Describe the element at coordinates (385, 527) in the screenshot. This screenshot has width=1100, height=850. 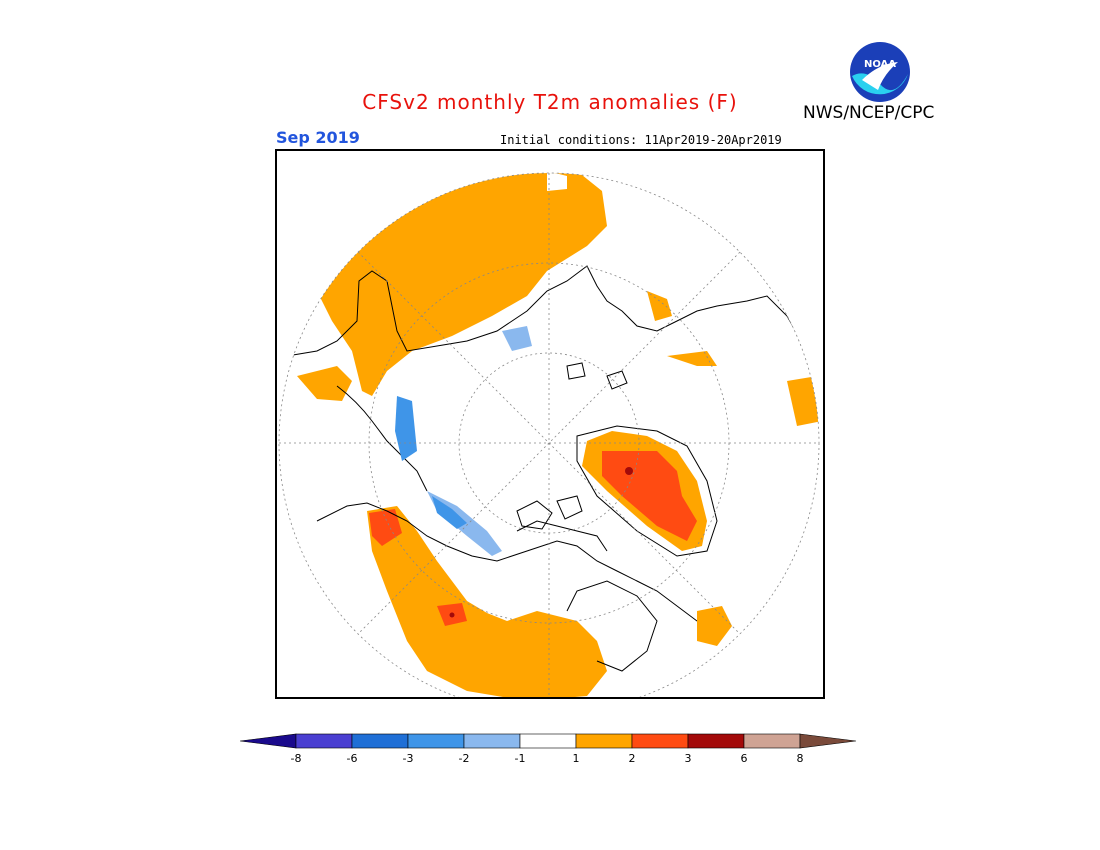
I see `alaska-hot-patch` at that location.